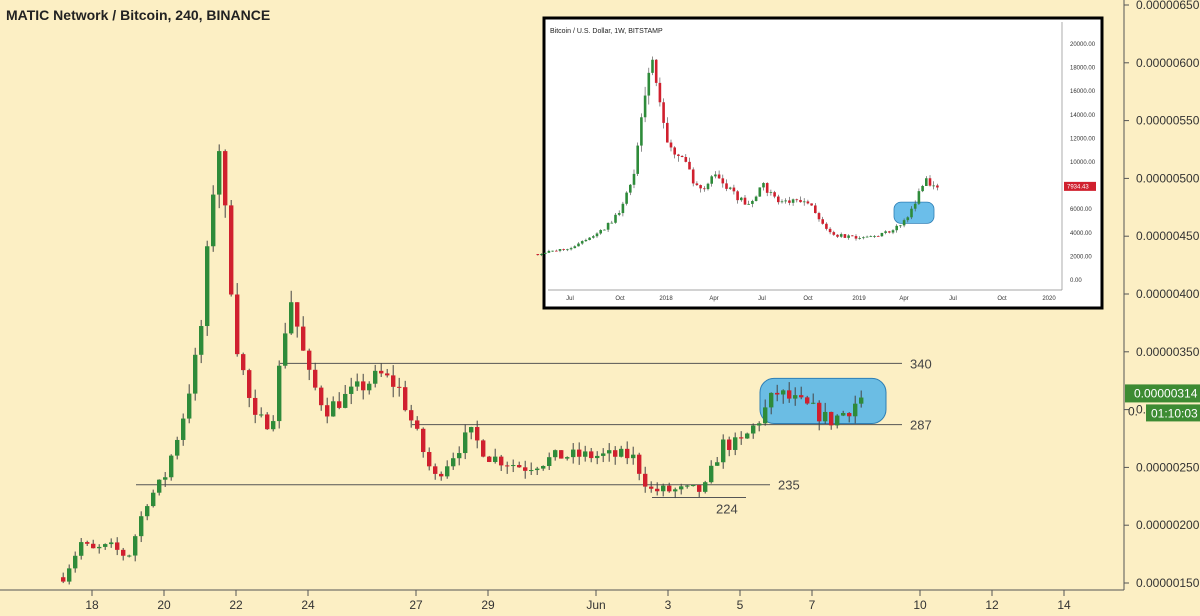 Image resolution: width=1200 pixels, height=616 pixels. Describe the element at coordinates (953, 299) in the screenshot. I see `inset-x-tick-label: Jul` at that location.